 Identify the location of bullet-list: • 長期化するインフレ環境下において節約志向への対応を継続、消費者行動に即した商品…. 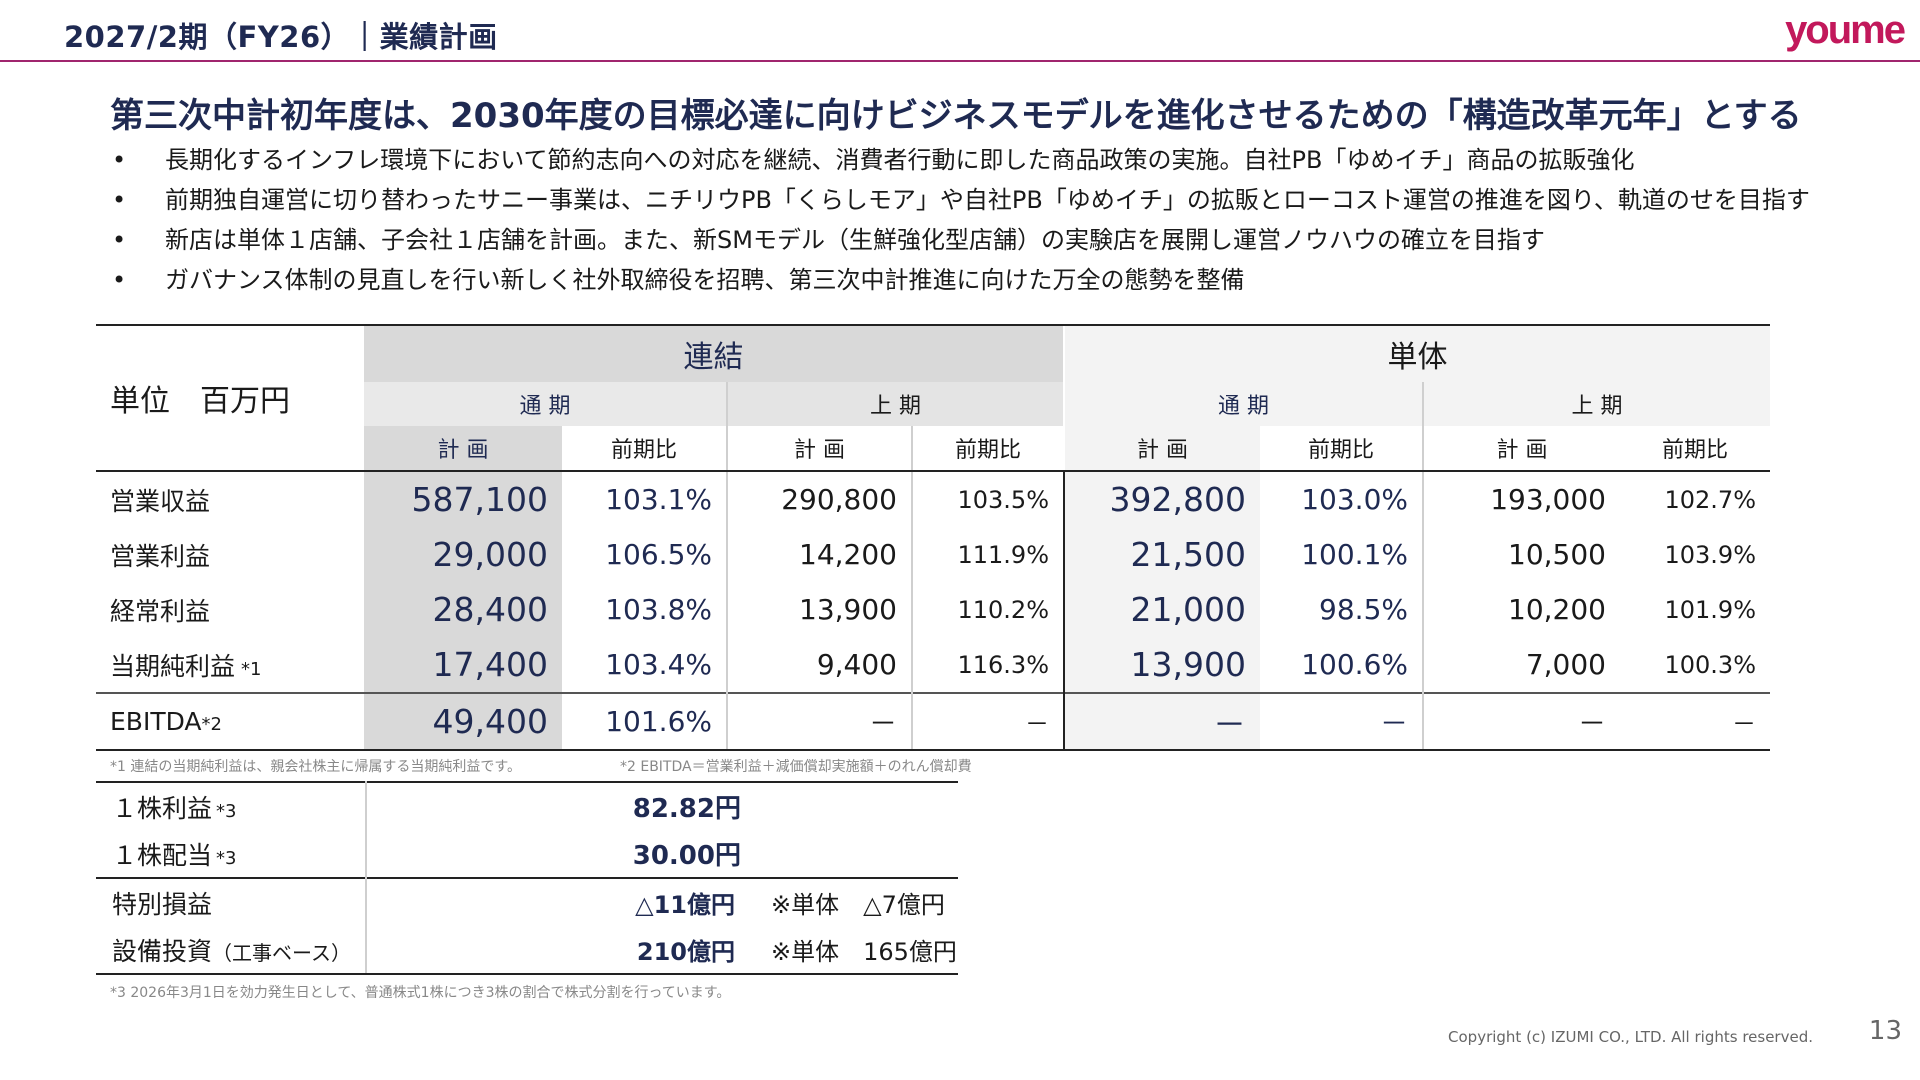
(960, 220).